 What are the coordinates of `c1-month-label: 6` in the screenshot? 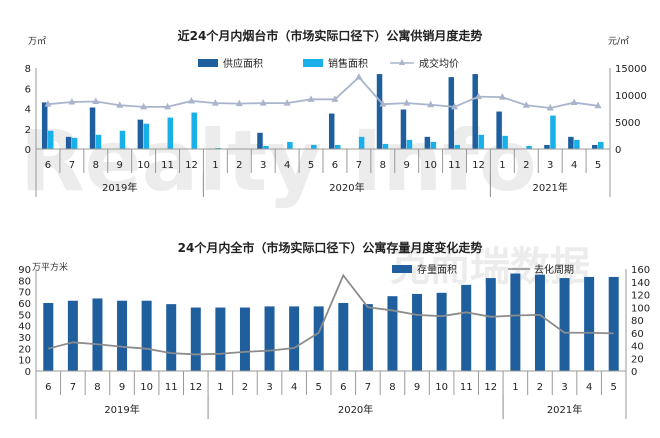 It's located at (48, 165).